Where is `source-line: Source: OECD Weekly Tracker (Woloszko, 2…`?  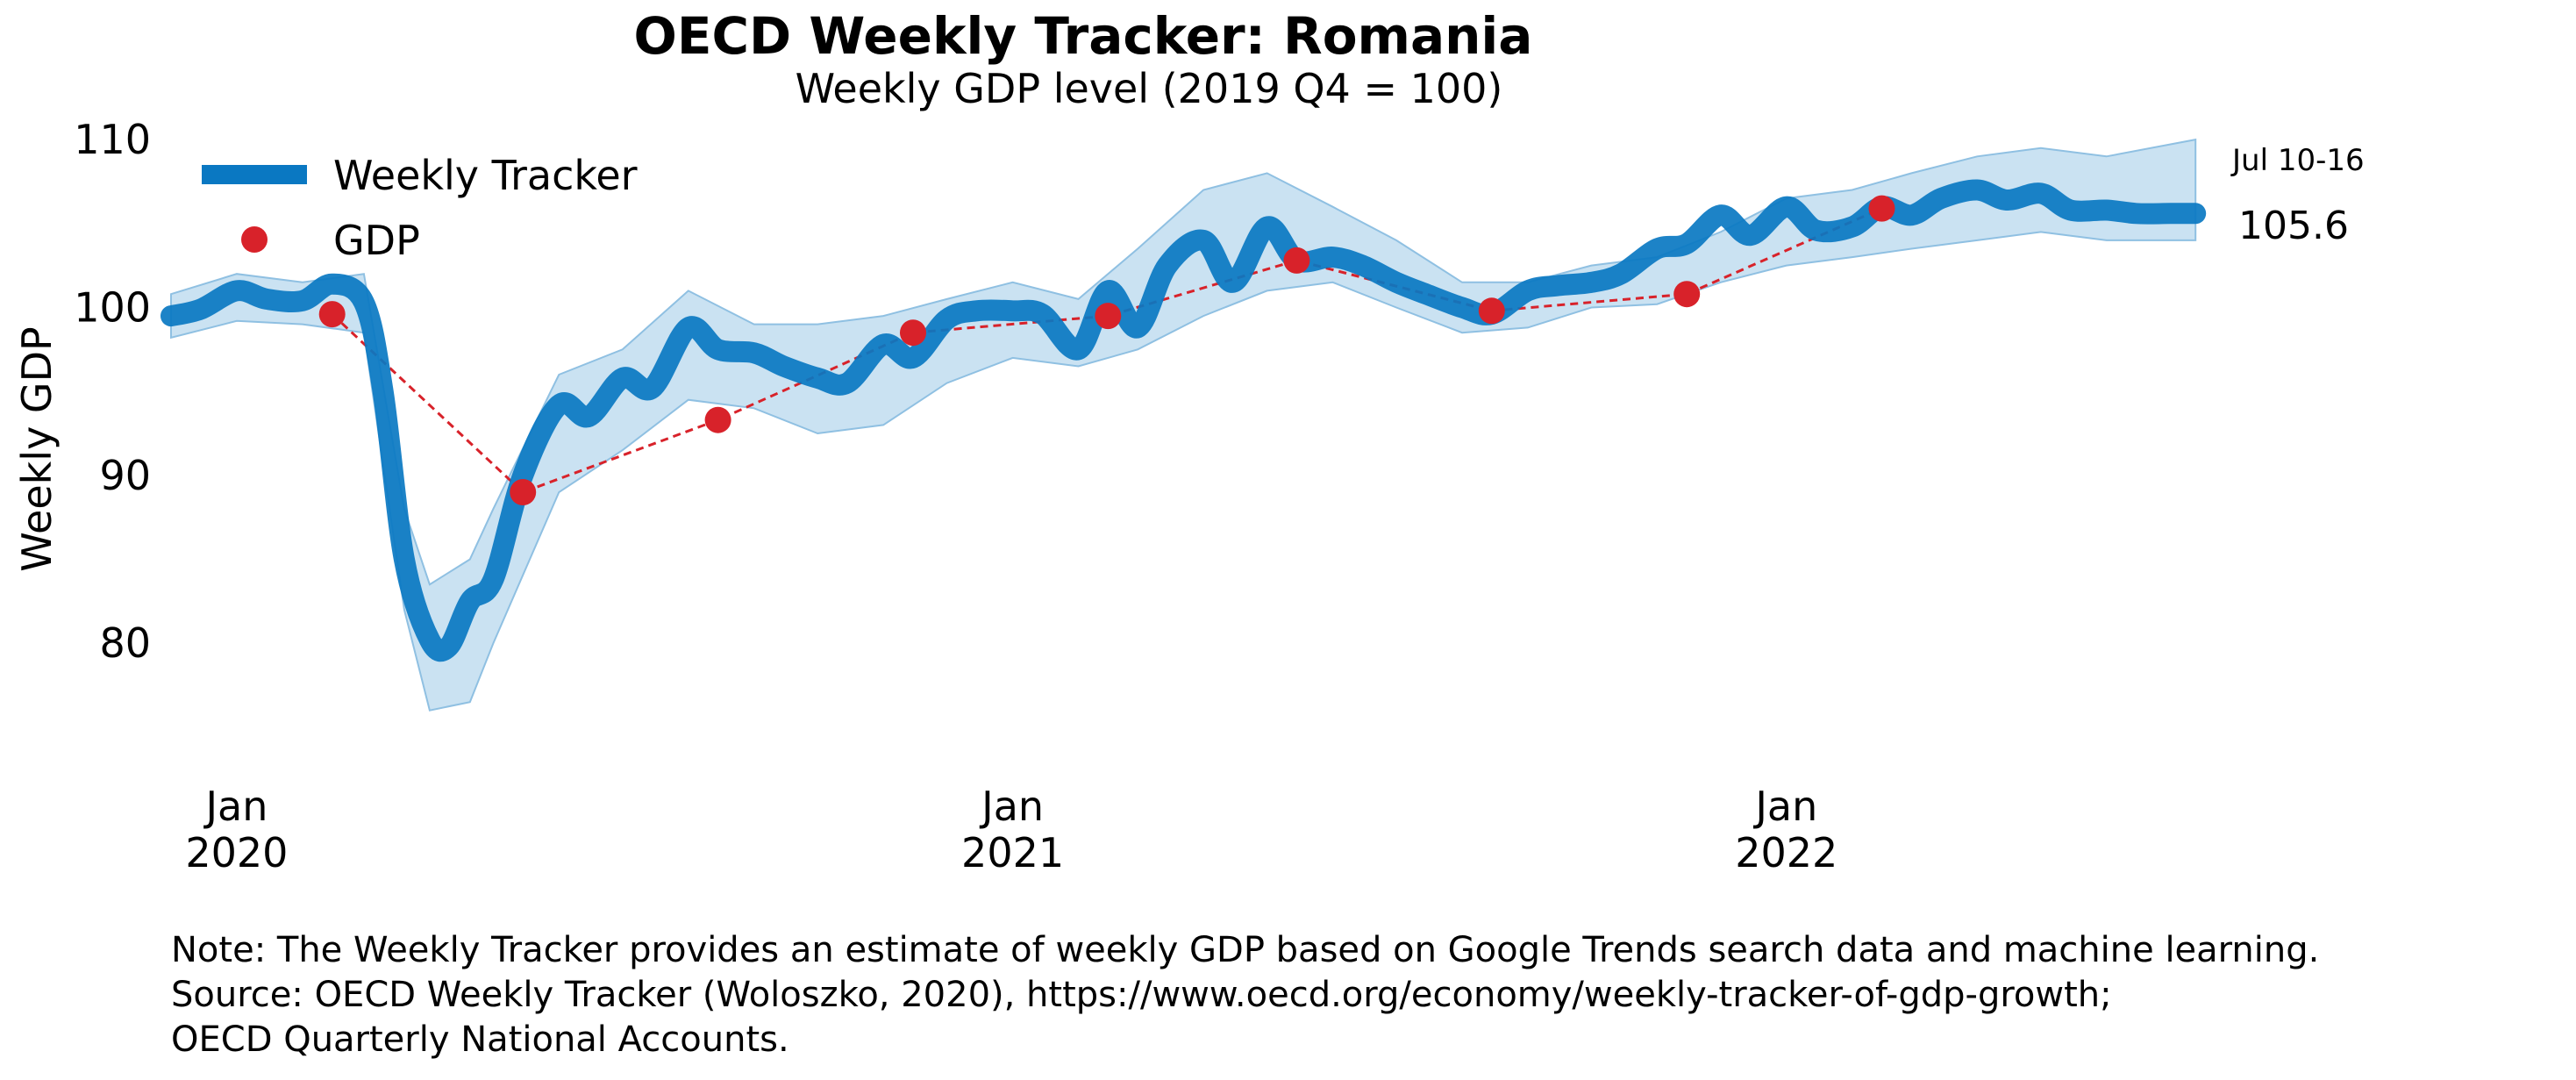 source-line: Source: OECD Weekly Tracker (Woloszko, 2… is located at coordinates (1142, 995).